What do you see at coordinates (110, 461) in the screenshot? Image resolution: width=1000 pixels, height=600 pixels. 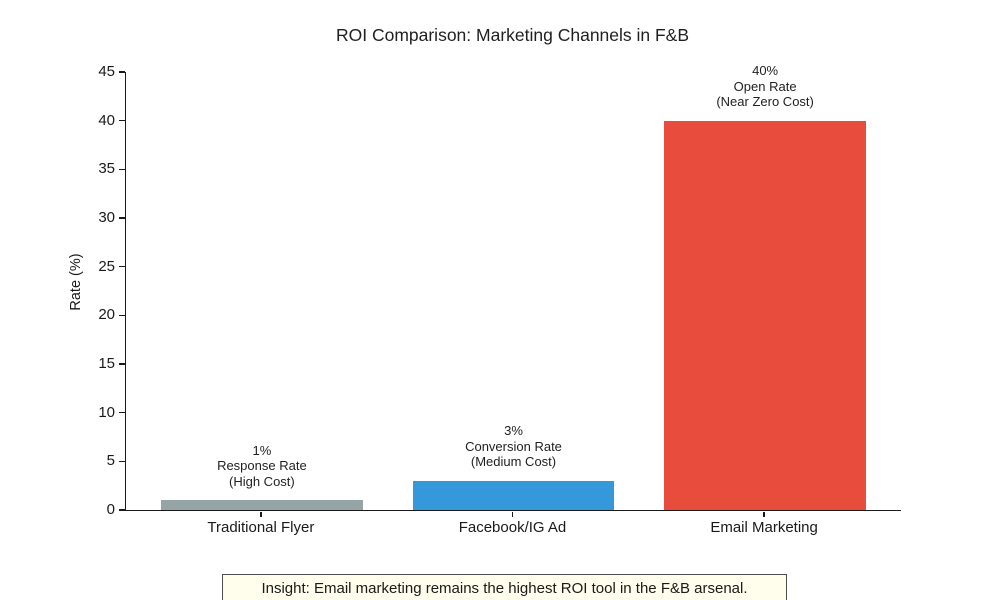 I see `y-tick-label: 5` at bounding box center [110, 461].